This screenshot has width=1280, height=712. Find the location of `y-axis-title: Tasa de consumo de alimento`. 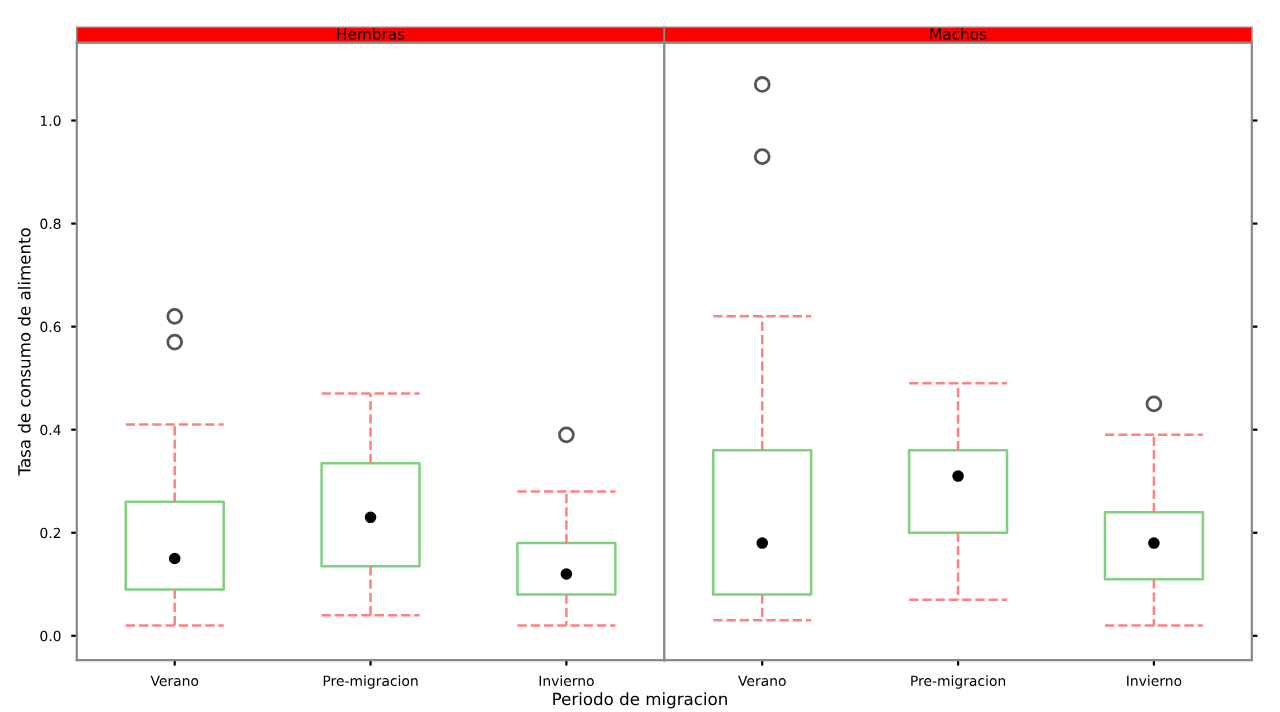

y-axis-title: Tasa de consumo de alimento is located at coordinates (24, 352).